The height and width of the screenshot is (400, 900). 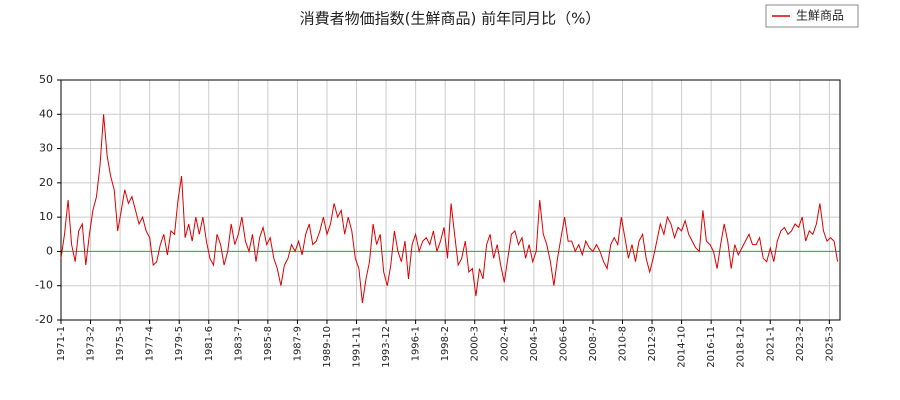 What do you see at coordinates (46, 148) in the screenshot?
I see `y-tick-label: 30` at bounding box center [46, 148].